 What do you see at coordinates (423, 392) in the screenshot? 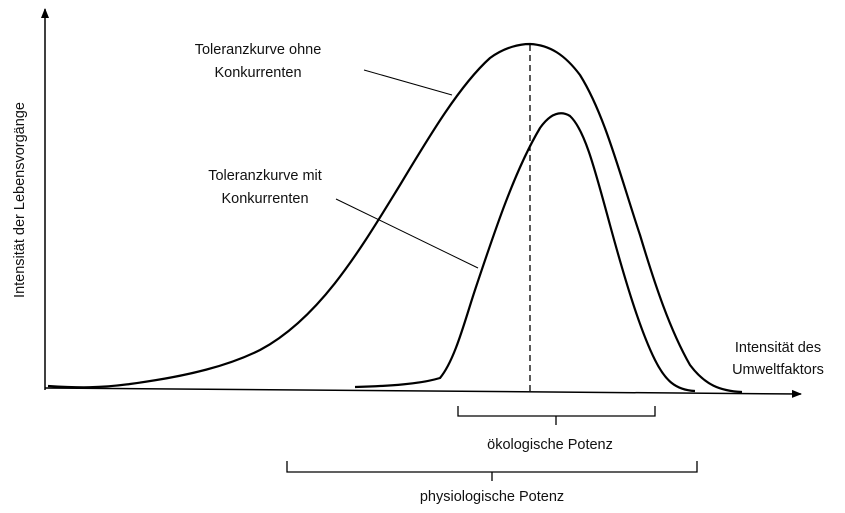
I see `x-axis` at bounding box center [423, 392].